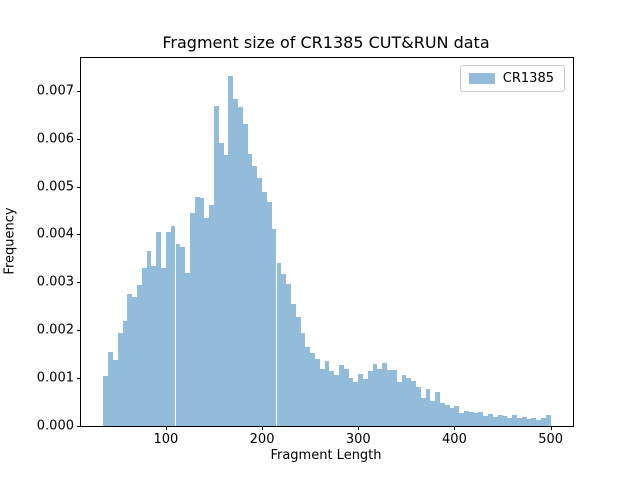  I want to click on y-tick-label: 0.004, so click(55, 234).